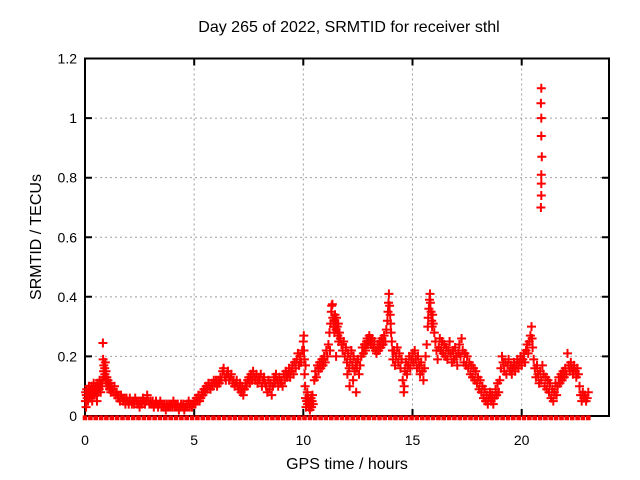 This screenshot has width=640, height=480. What do you see at coordinates (336, 418) in the screenshot?
I see `zero-baseline-points` at bounding box center [336, 418].